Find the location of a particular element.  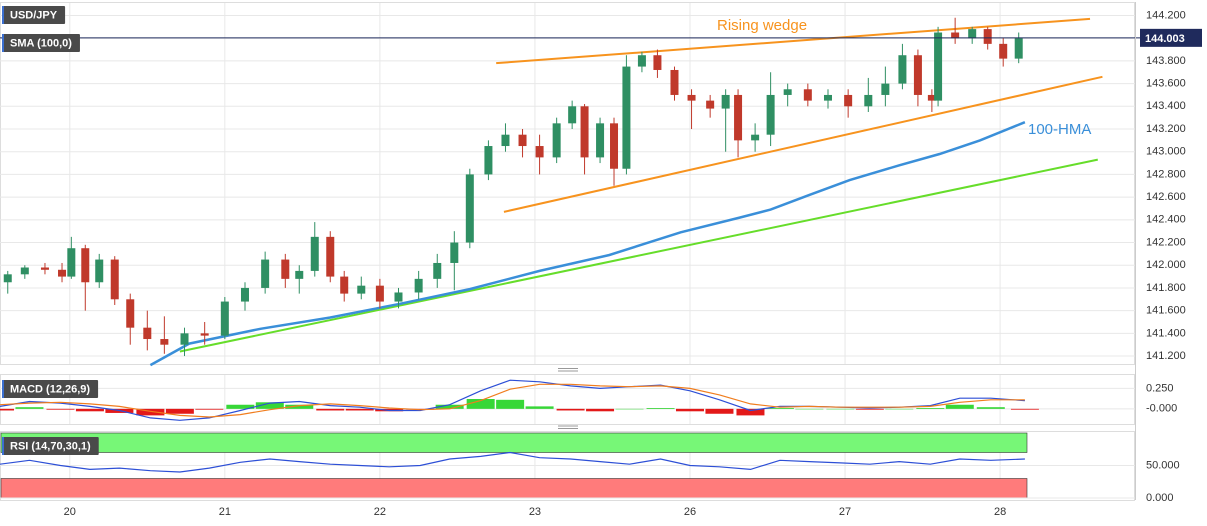

x-tick-label: 21 is located at coordinates (225, 512).